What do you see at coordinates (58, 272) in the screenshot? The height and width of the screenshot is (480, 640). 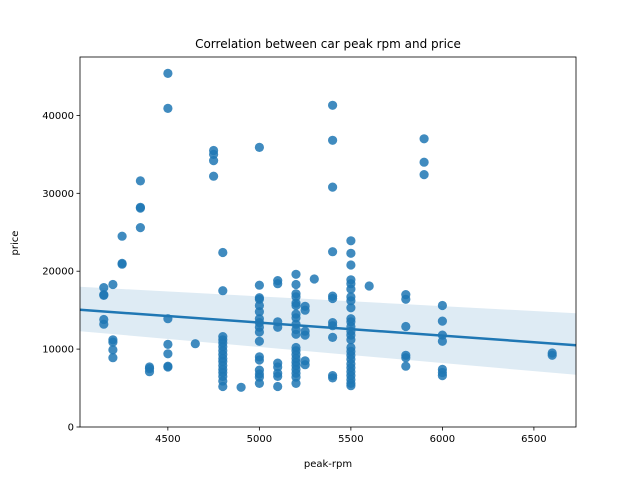 I see `y-tick-label: 20000` at bounding box center [58, 272].